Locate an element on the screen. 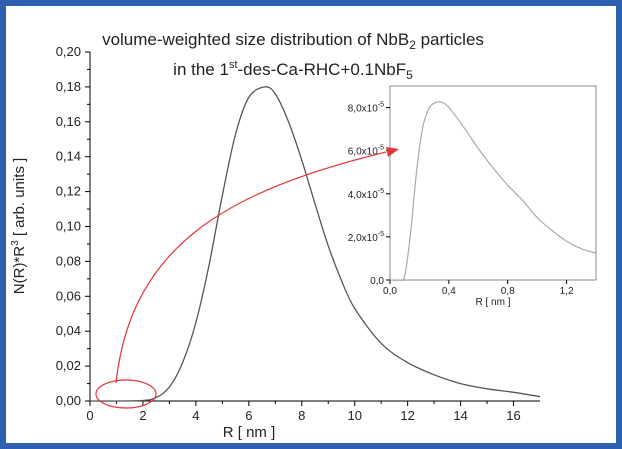 This screenshot has height=449, width=622. inset-y-tick-label: 4,0x10⁻⁵ is located at coordinates (366, 194).